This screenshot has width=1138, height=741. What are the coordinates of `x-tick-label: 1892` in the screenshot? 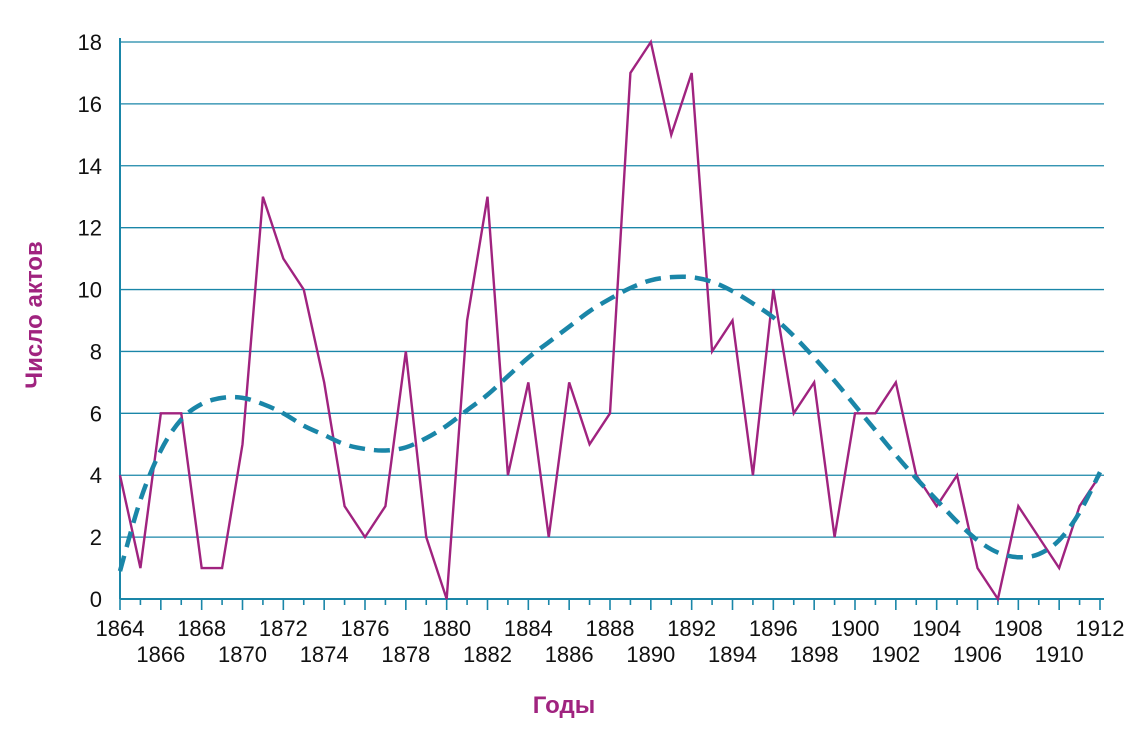 It's located at (691, 628).